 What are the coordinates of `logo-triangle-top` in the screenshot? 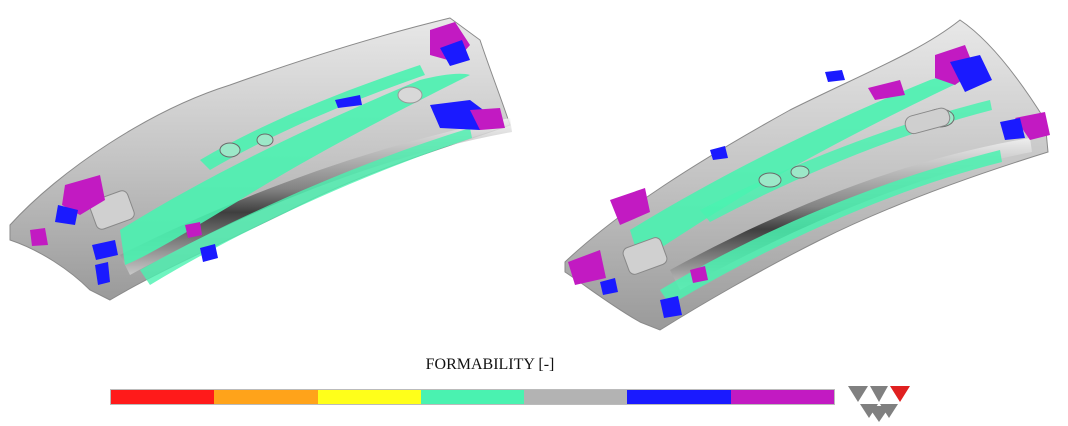 It's located at (879, 394).